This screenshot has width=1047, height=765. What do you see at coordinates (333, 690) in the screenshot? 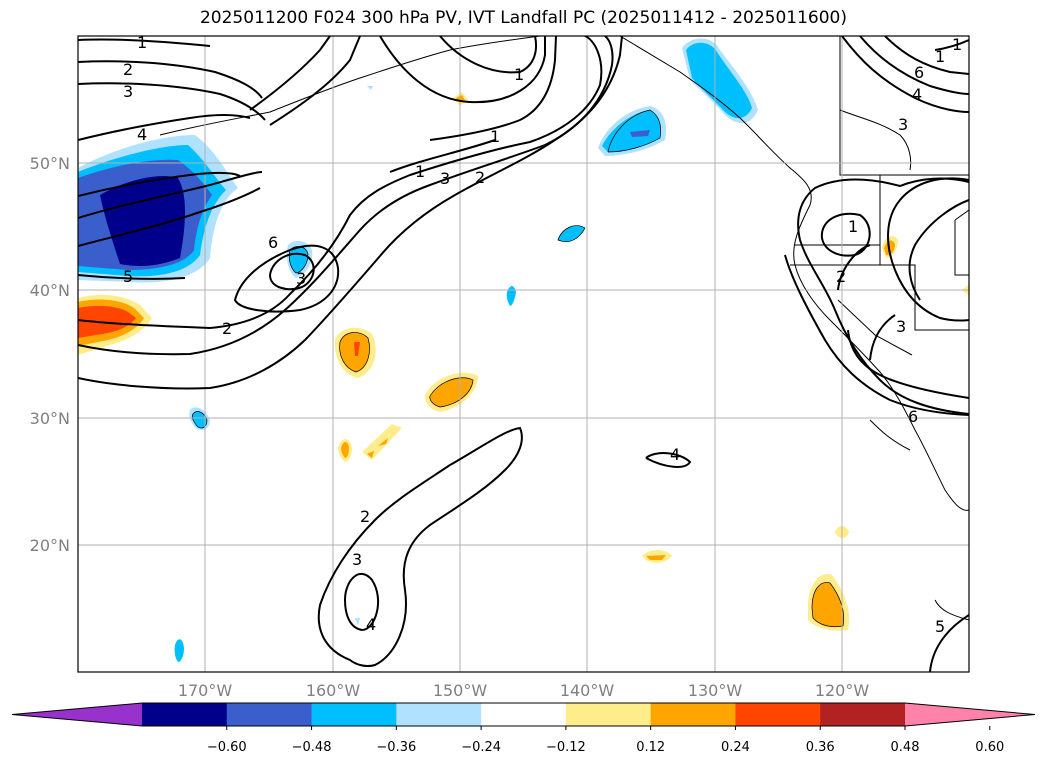
I see `lon-label: 160°W` at bounding box center [333, 690].